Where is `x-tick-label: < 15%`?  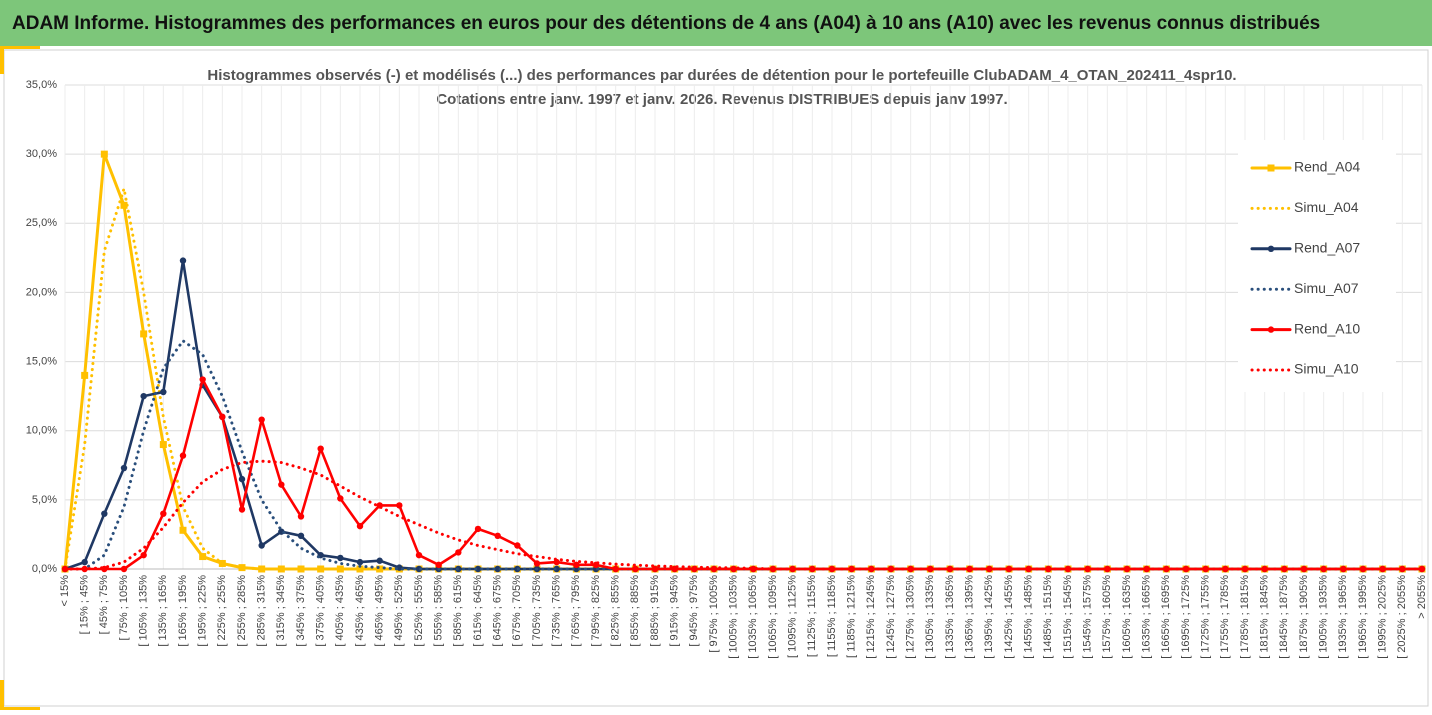 x-tick-label: < 15% is located at coordinates (65, 591).